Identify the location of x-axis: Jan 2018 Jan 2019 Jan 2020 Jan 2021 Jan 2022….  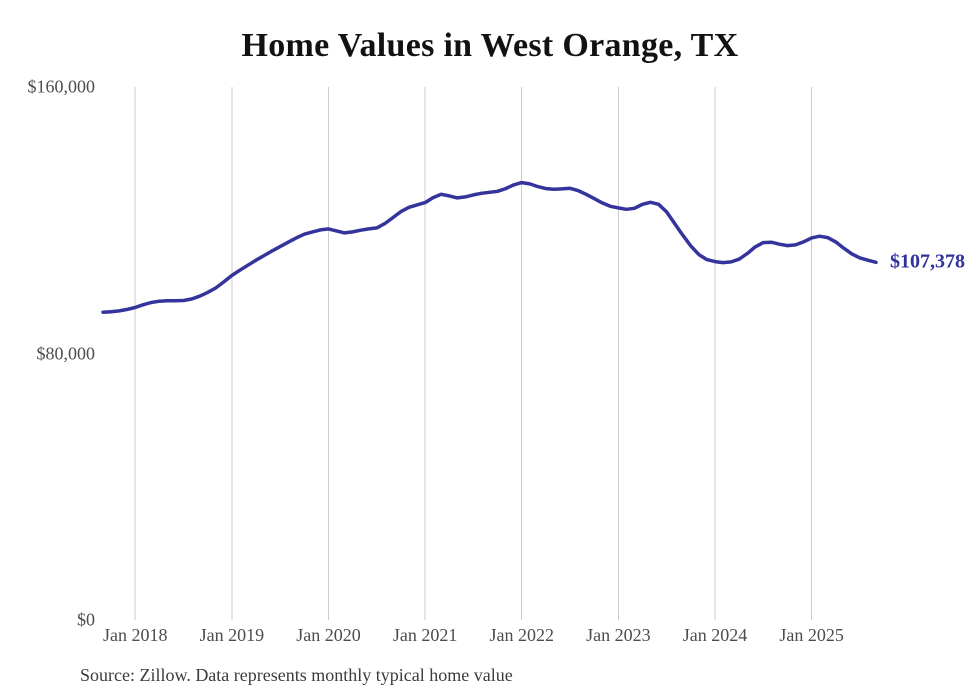
(490, 637).